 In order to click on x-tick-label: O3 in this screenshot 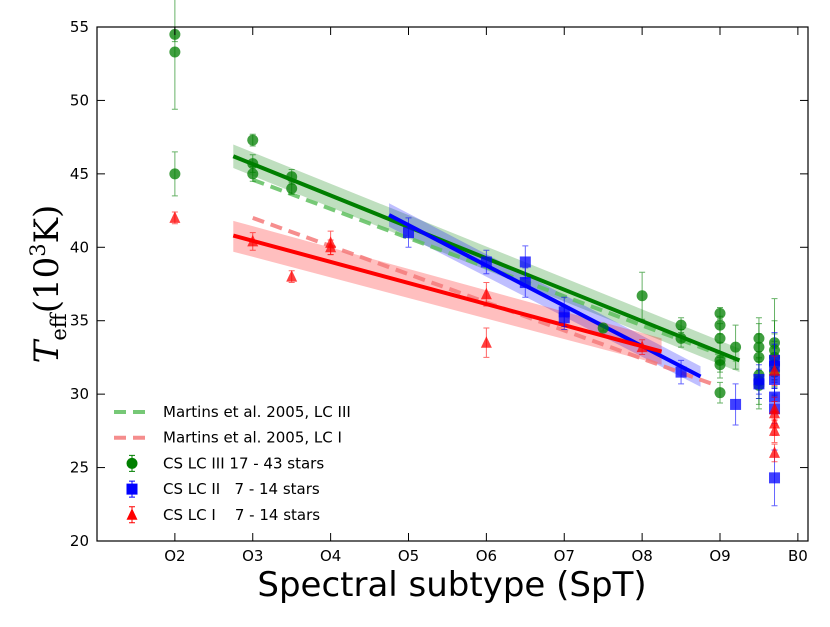, I will do `click(252, 556)`.